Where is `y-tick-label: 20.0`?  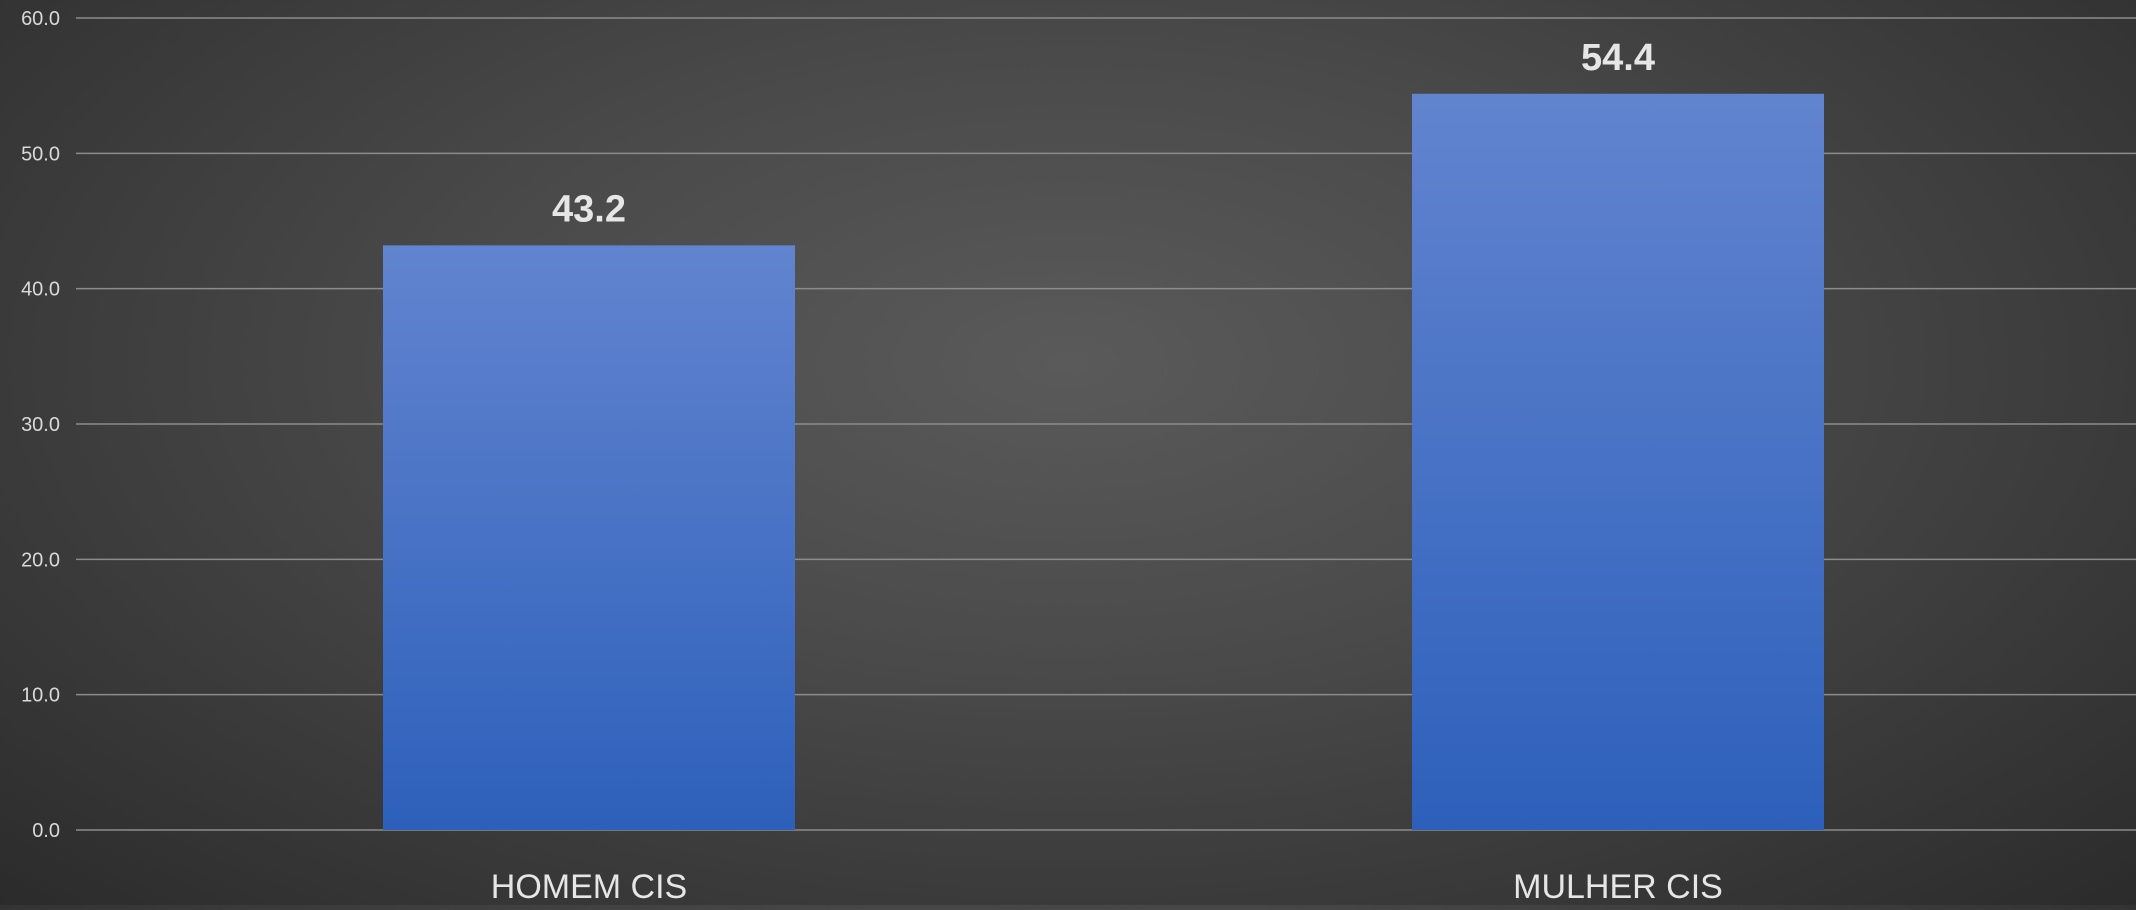 y-tick-label: 20.0 is located at coordinates (40, 560).